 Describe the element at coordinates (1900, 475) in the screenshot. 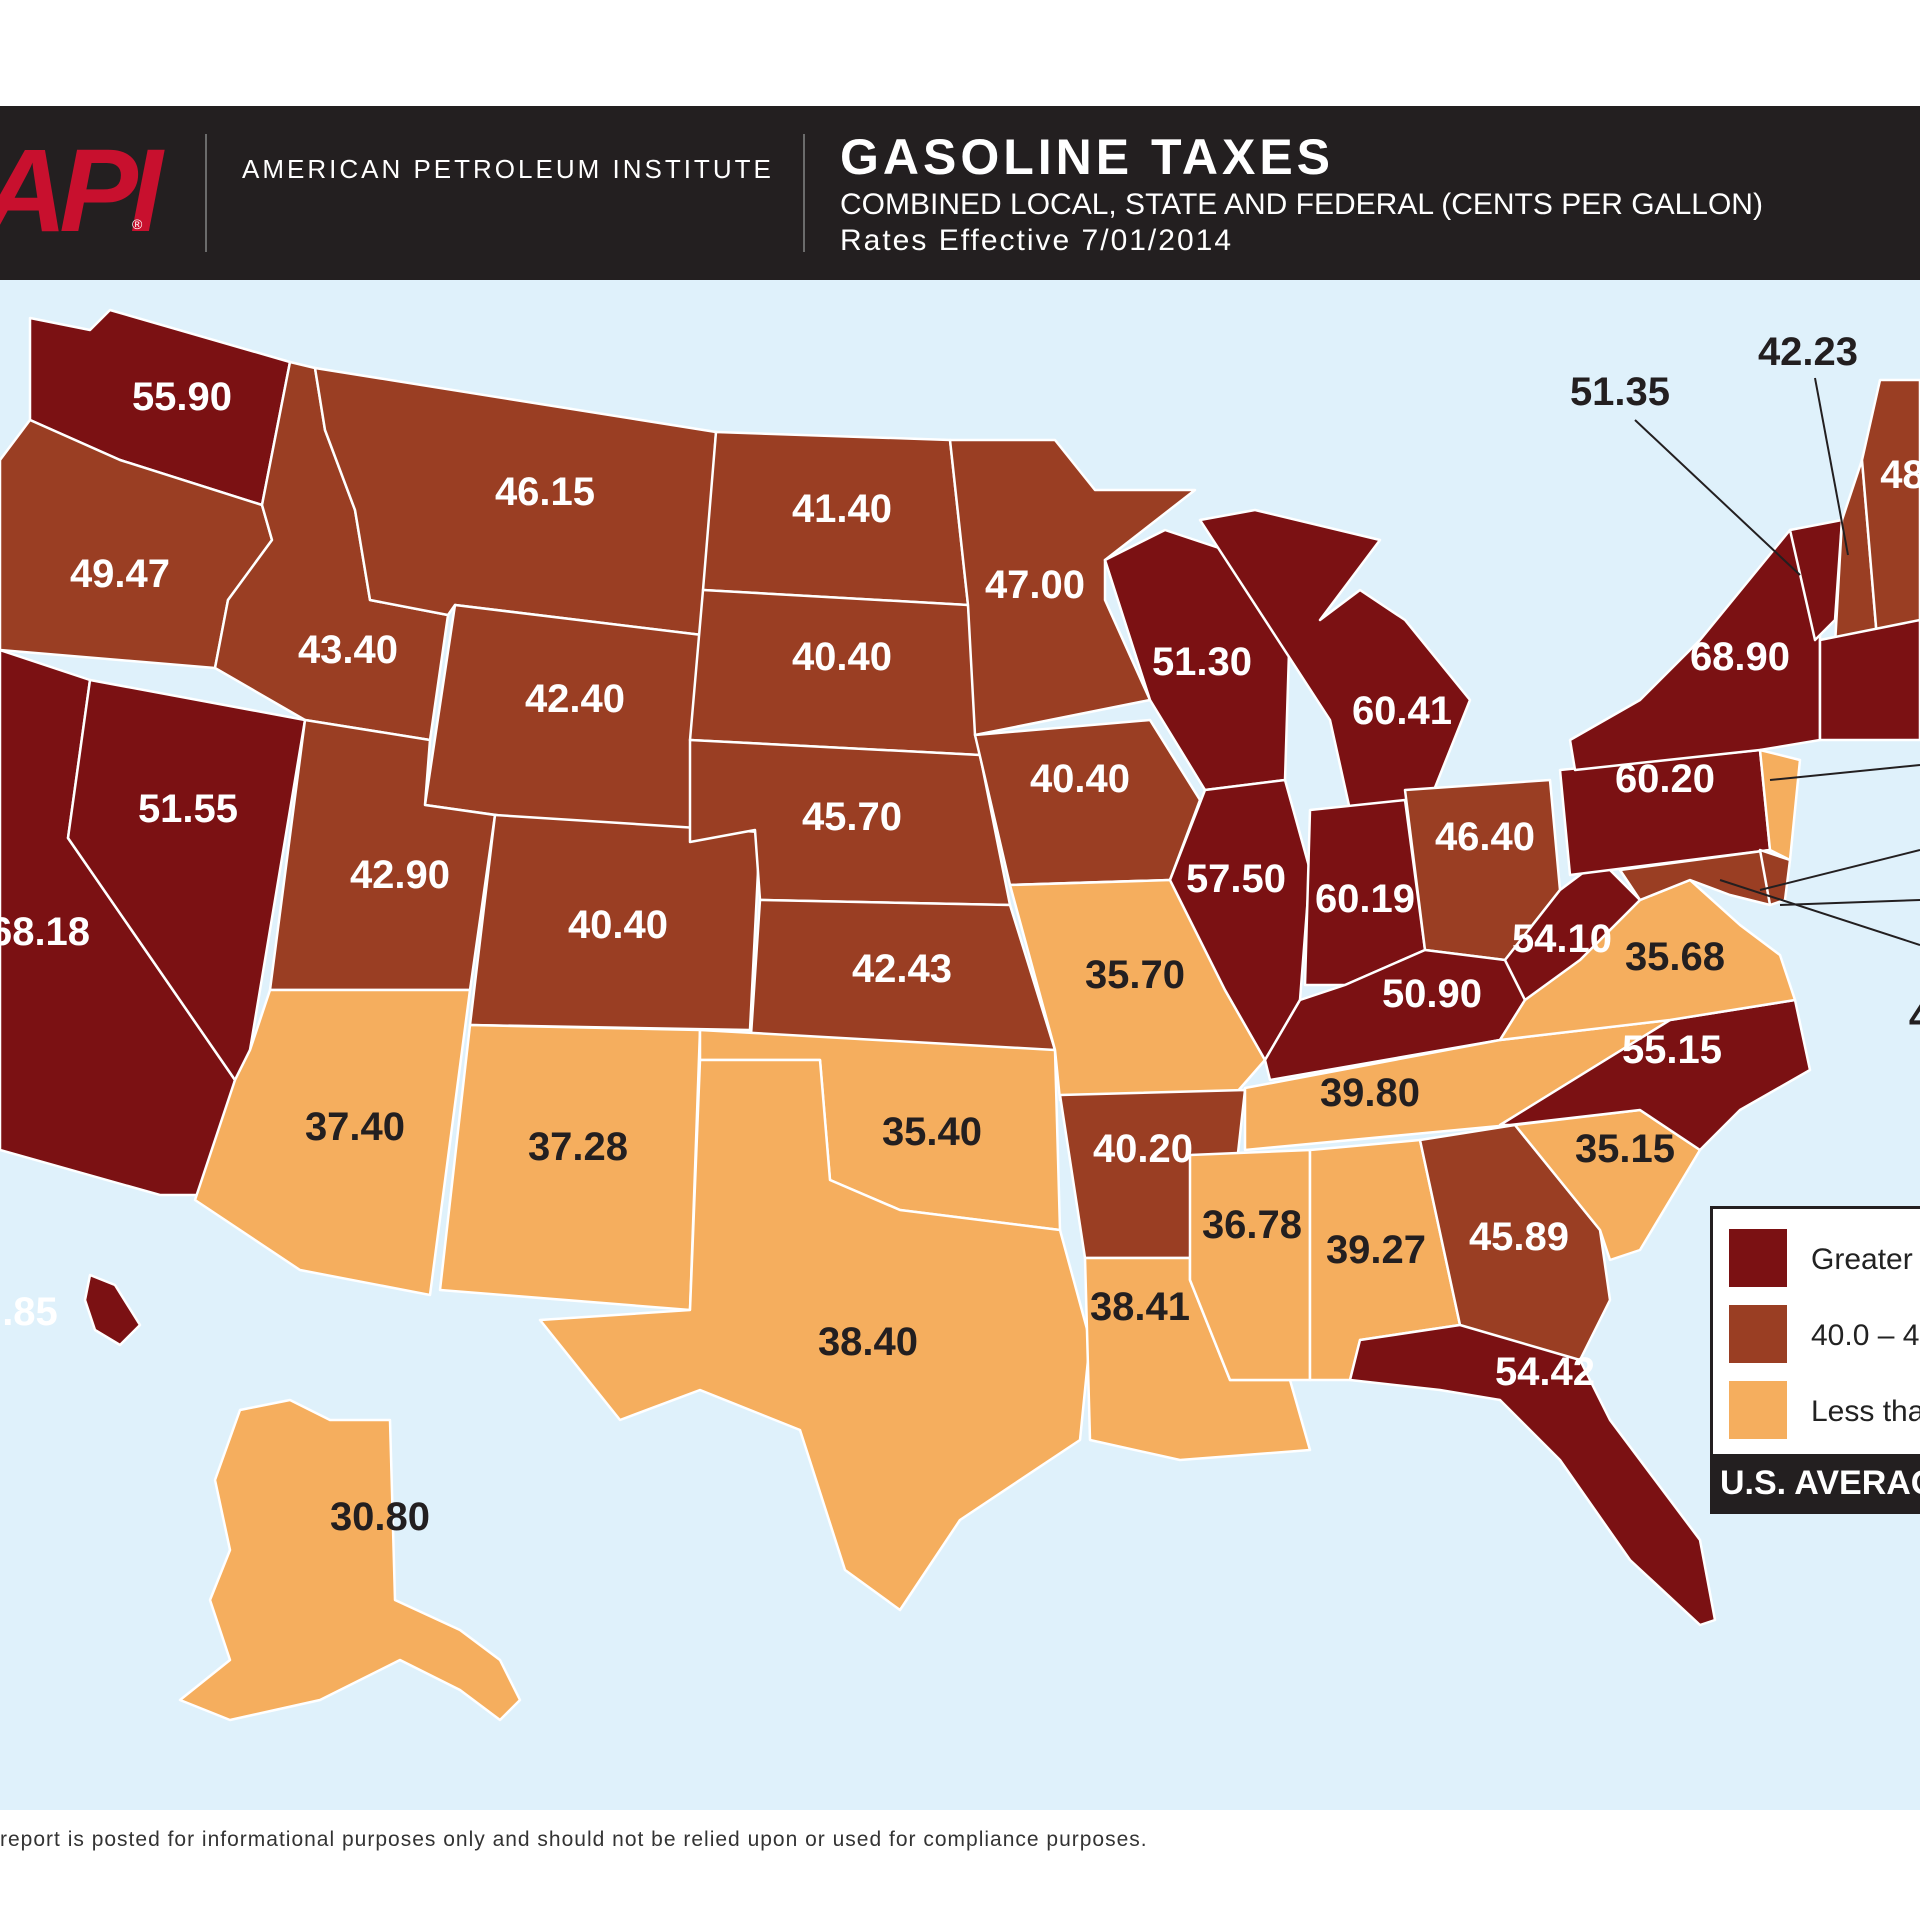

I see `state-value-me: 48.` at that location.